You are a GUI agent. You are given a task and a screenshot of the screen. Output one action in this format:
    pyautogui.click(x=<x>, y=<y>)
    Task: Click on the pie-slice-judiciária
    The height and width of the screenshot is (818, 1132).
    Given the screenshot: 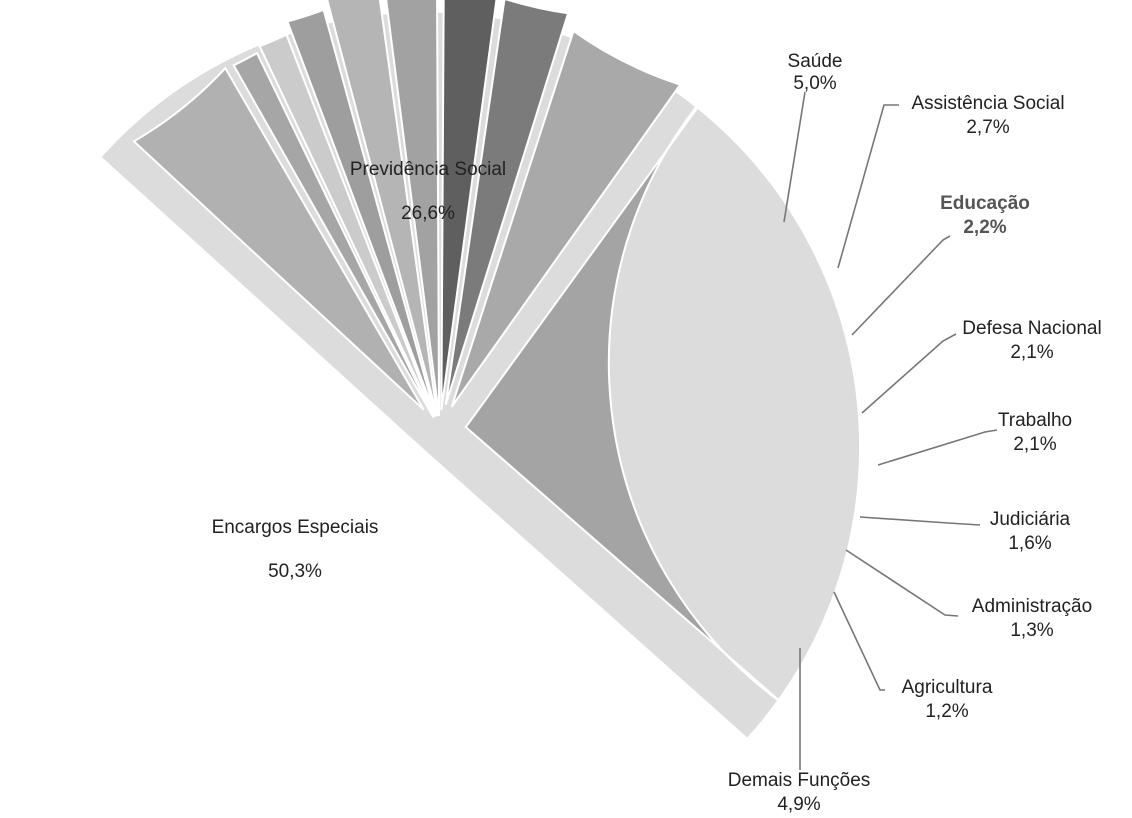 What is the action you would take?
    pyautogui.click(x=361, y=213)
    